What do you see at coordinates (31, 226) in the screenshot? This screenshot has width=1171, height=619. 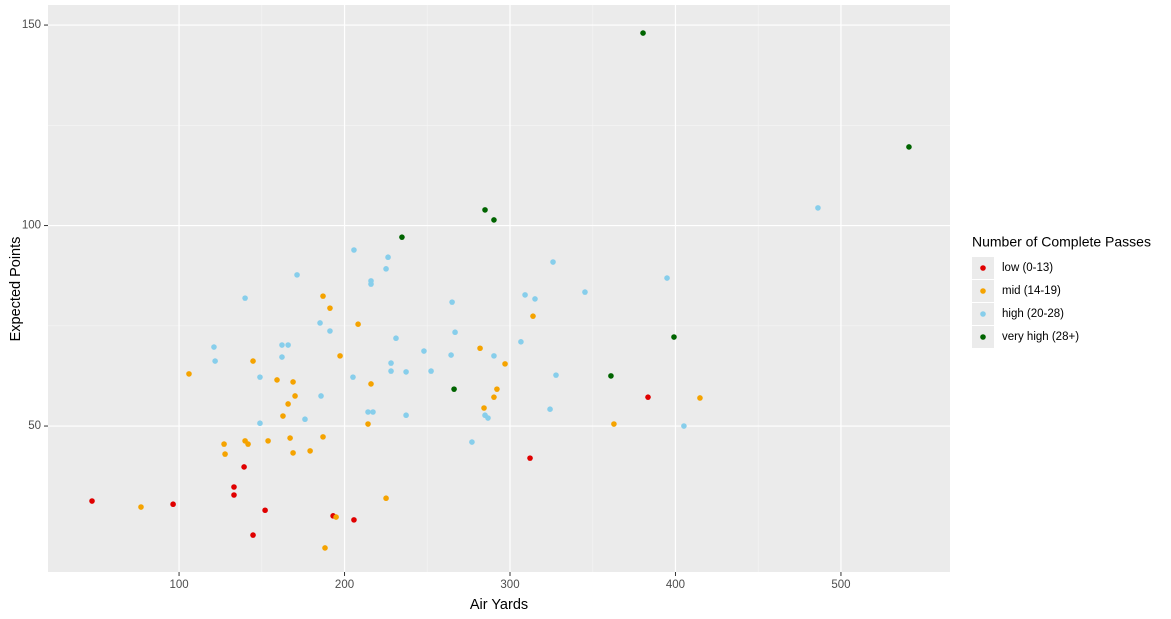 I see `y-tick-label: 100` at bounding box center [31, 226].